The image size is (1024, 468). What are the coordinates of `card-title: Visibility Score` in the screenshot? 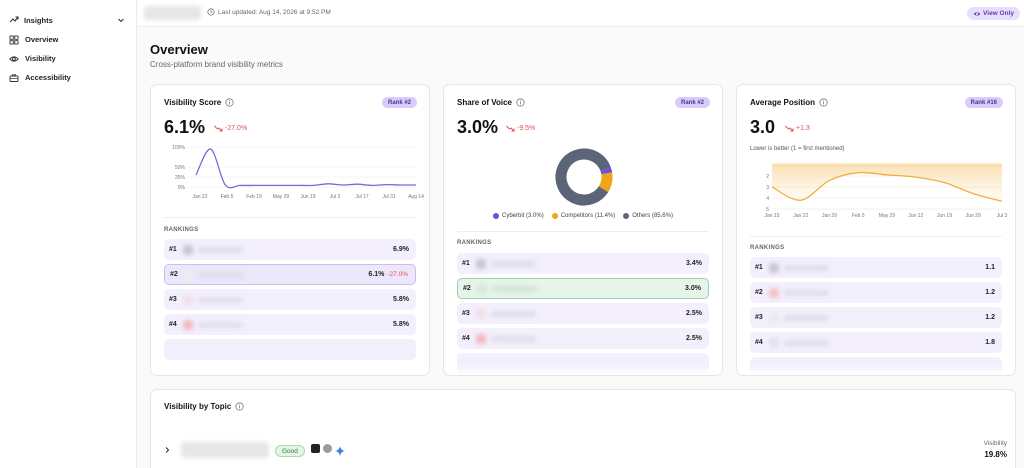 It's located at (199, 102).